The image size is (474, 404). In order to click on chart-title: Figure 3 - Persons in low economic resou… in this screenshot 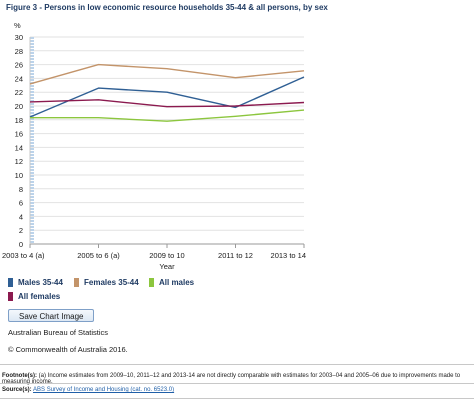, I will do `click(167, 7)`.